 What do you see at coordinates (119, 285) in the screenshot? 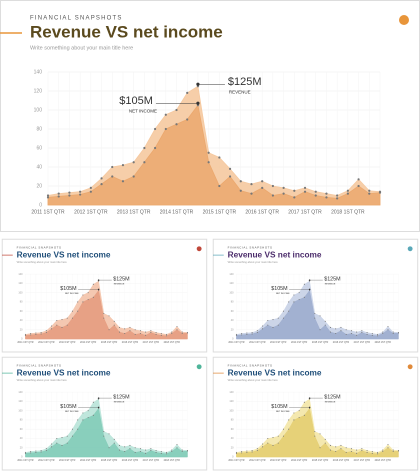
I see `annotation-label: REVENUE` at bounding box center [119, 285].